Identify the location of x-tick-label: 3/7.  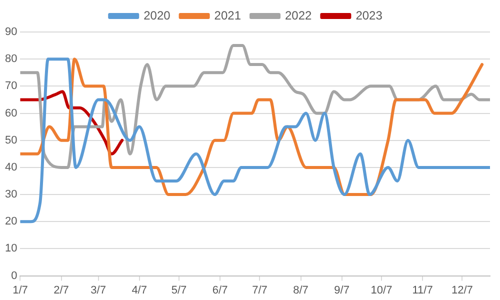
(98, 290).